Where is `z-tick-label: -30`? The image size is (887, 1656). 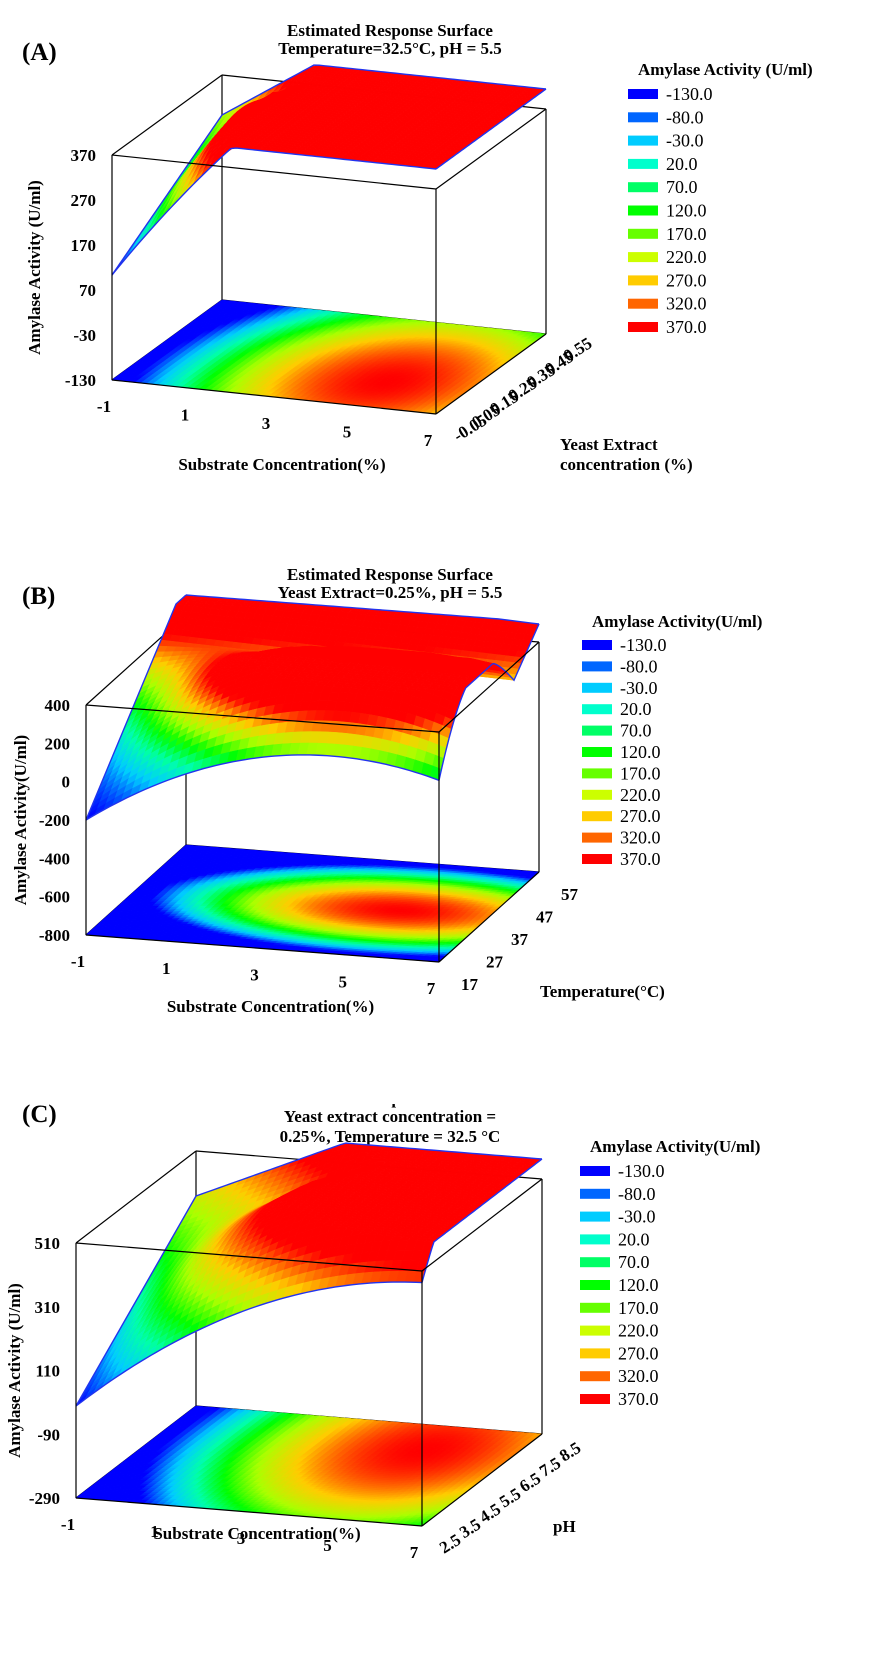
z-tick-label: -30 is located at coordinates (84, 335).